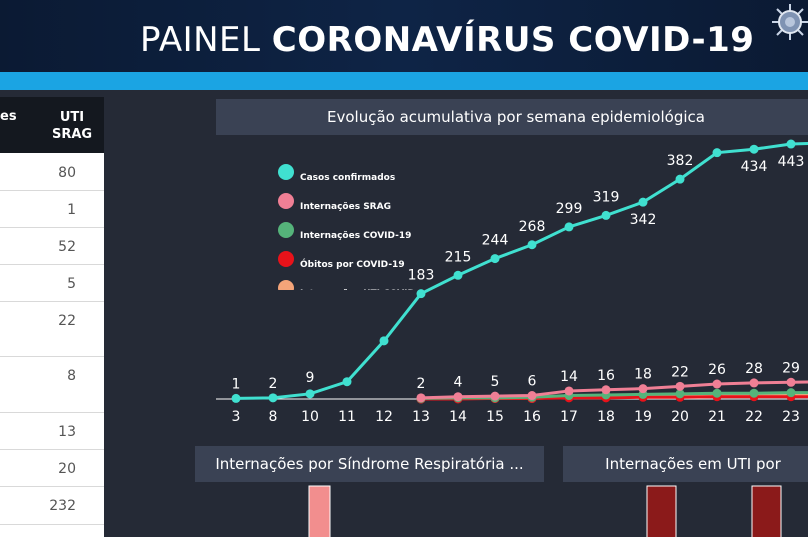 The height and width of the screenshot is (537, 808). Describe the element at coordinates (458, 417) in the screenshot. I see `x-tick-label: 14` at that location.